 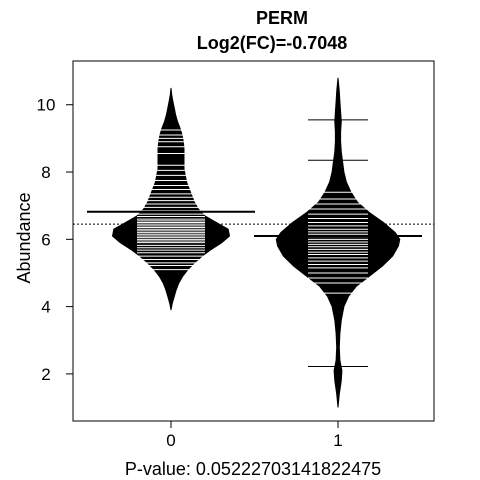 What do you see at coordinates (46, 105) in the screenshot?
I see `y-tick-label: 10` at bounding box center [46, 105].